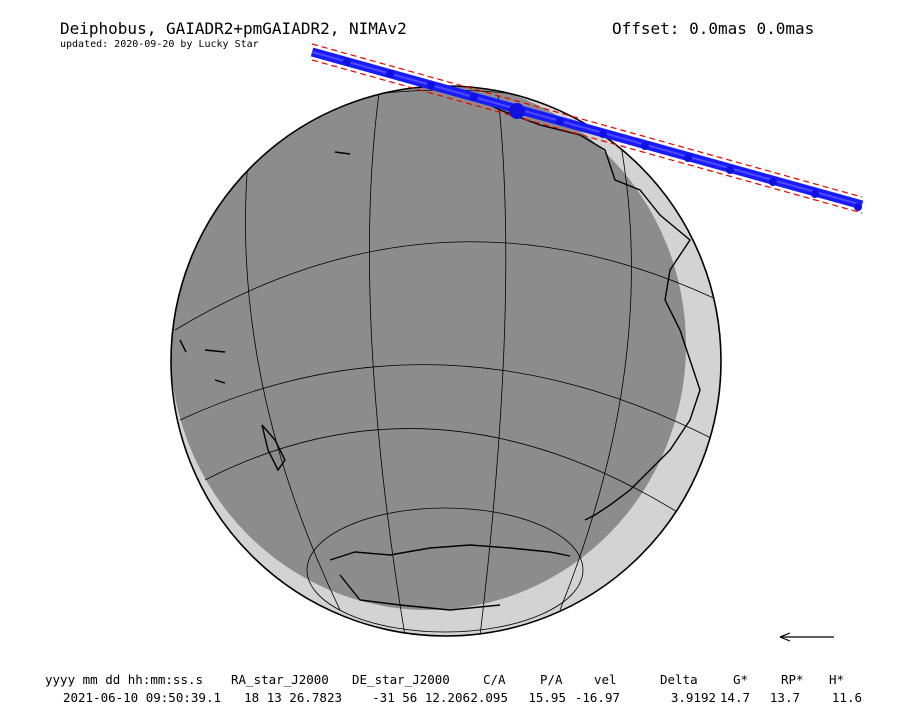 This screenshot has height=720, width=900. What do you see at coordinates (735, 697) in the screenshot?
I see `cell: 14.7` at bounding box center [735, 697].